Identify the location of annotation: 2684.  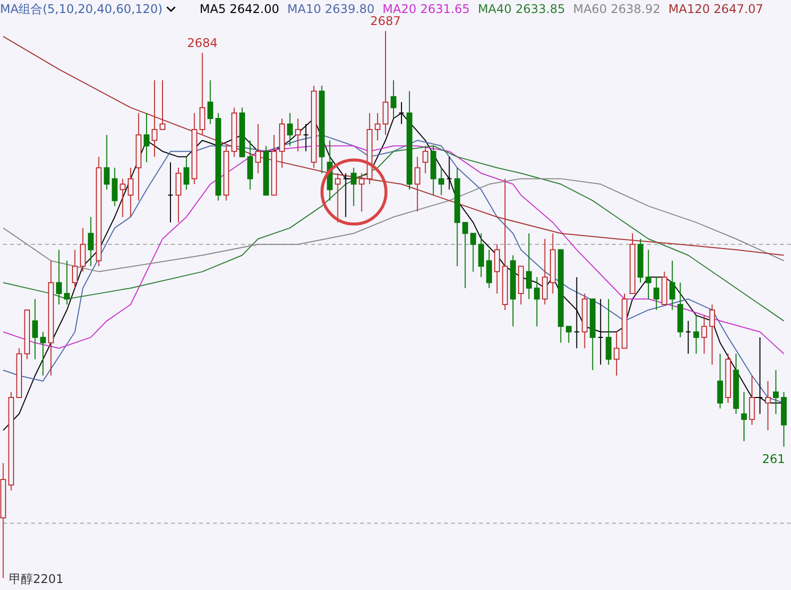
(202, 43).